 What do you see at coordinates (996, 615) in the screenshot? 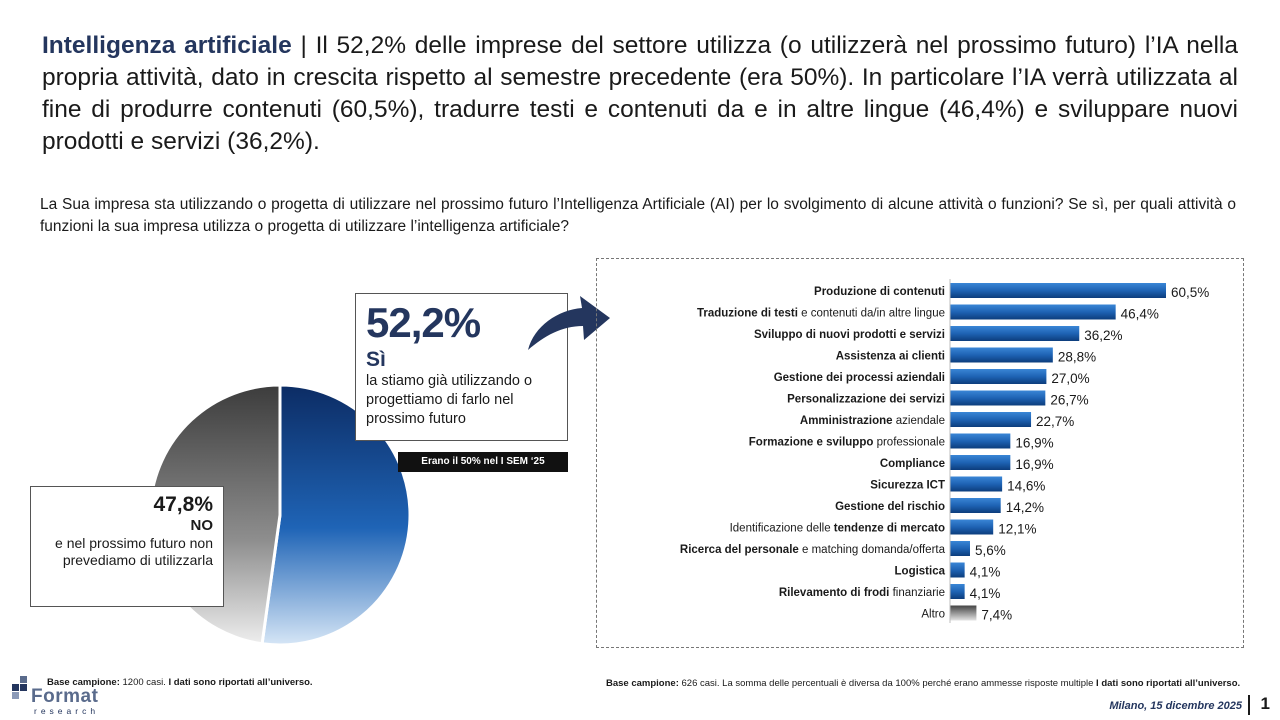
I see `bar-value-label-15: 7,4%` at bounding box center [996, 615].